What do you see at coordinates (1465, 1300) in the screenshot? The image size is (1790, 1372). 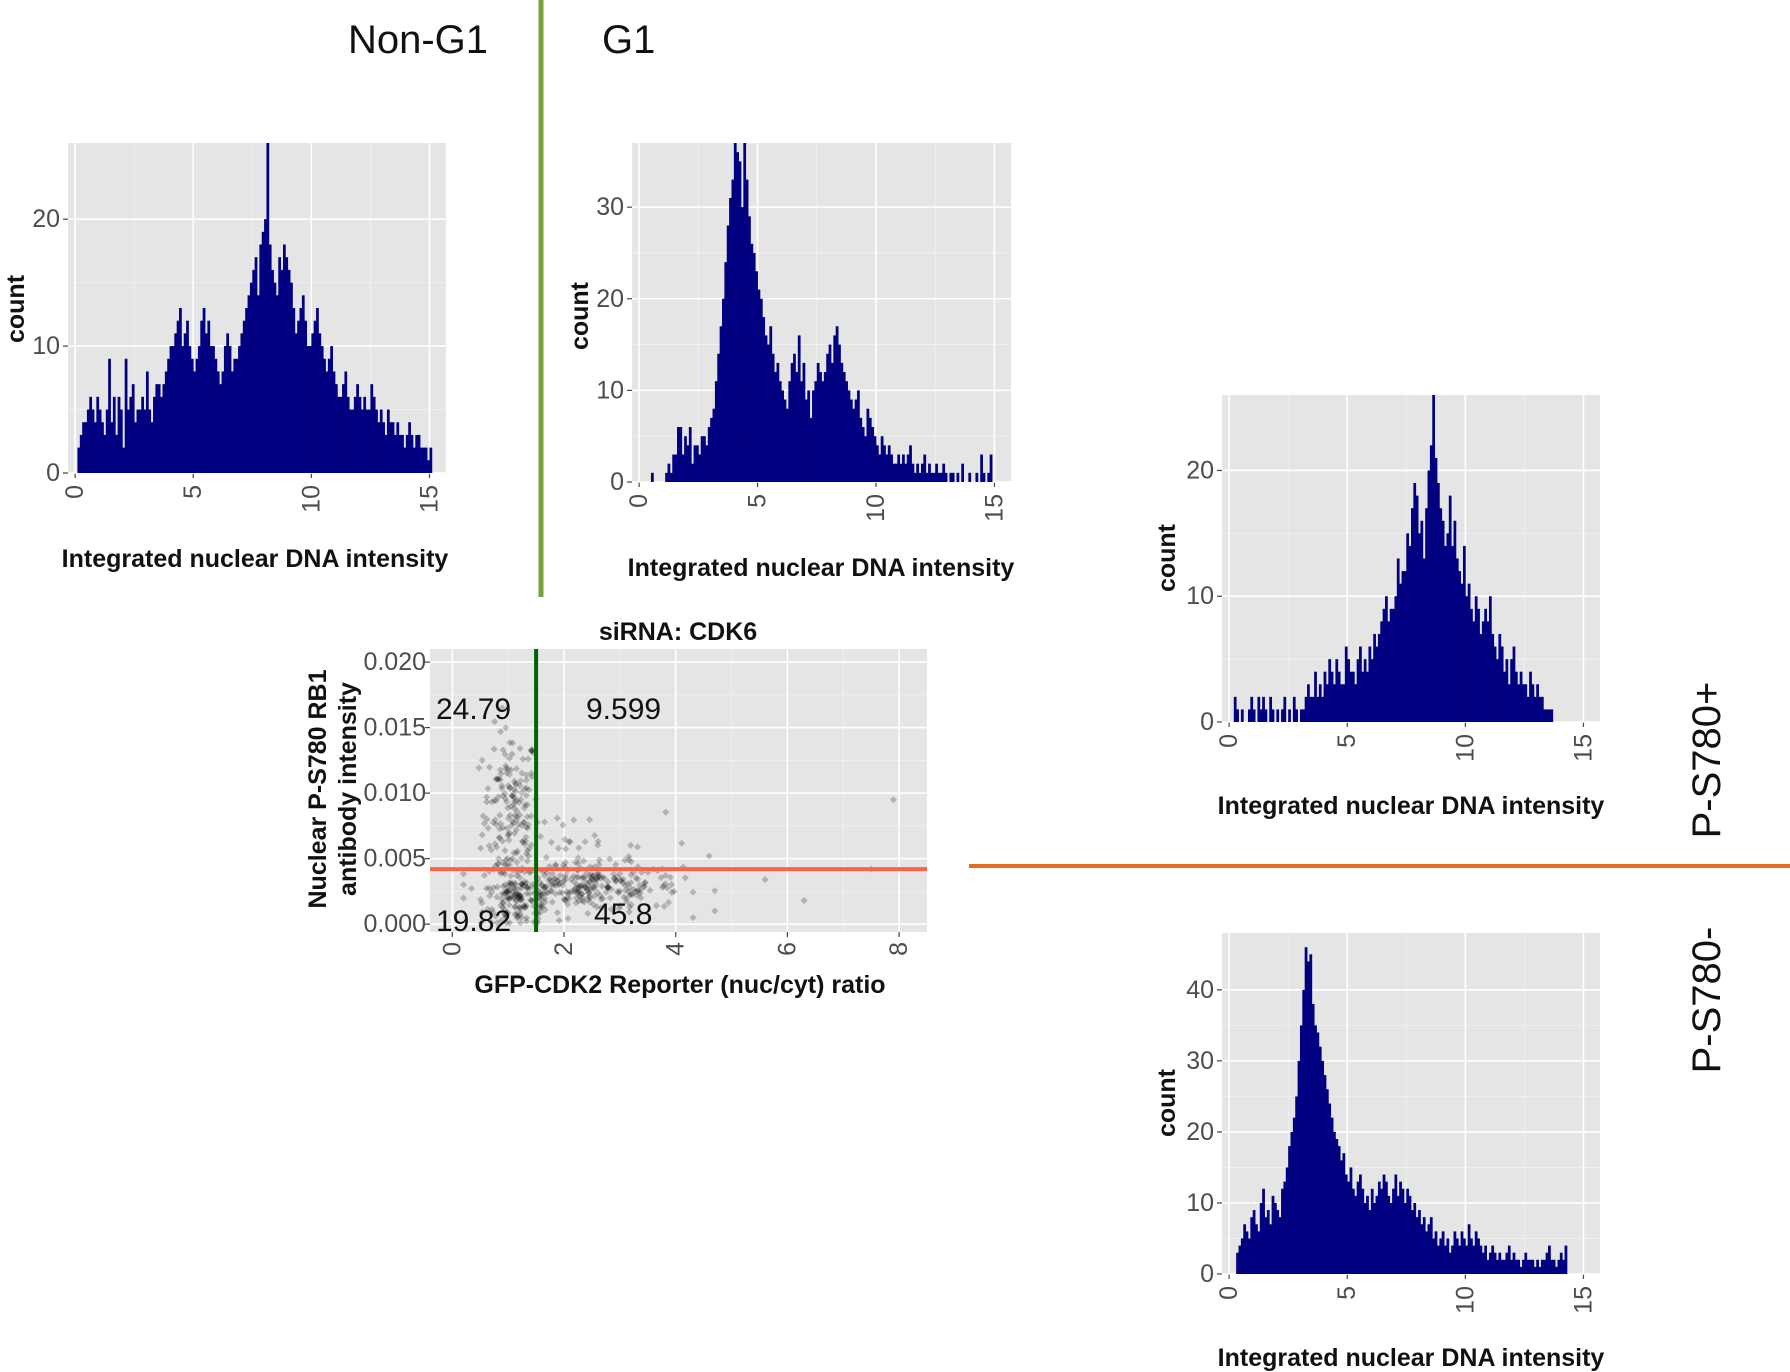 I see `x-tick-label: 10` at bounding box center [1465, 1300].